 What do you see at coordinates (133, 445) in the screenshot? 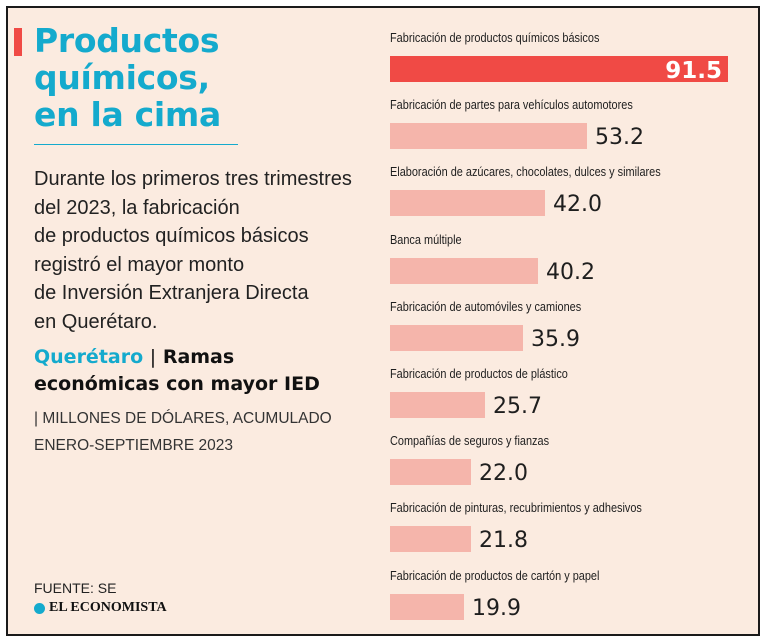
I see `units-line-2: ENERO-SEPTIEMBRE 2023` at bounding box center [133, 445].